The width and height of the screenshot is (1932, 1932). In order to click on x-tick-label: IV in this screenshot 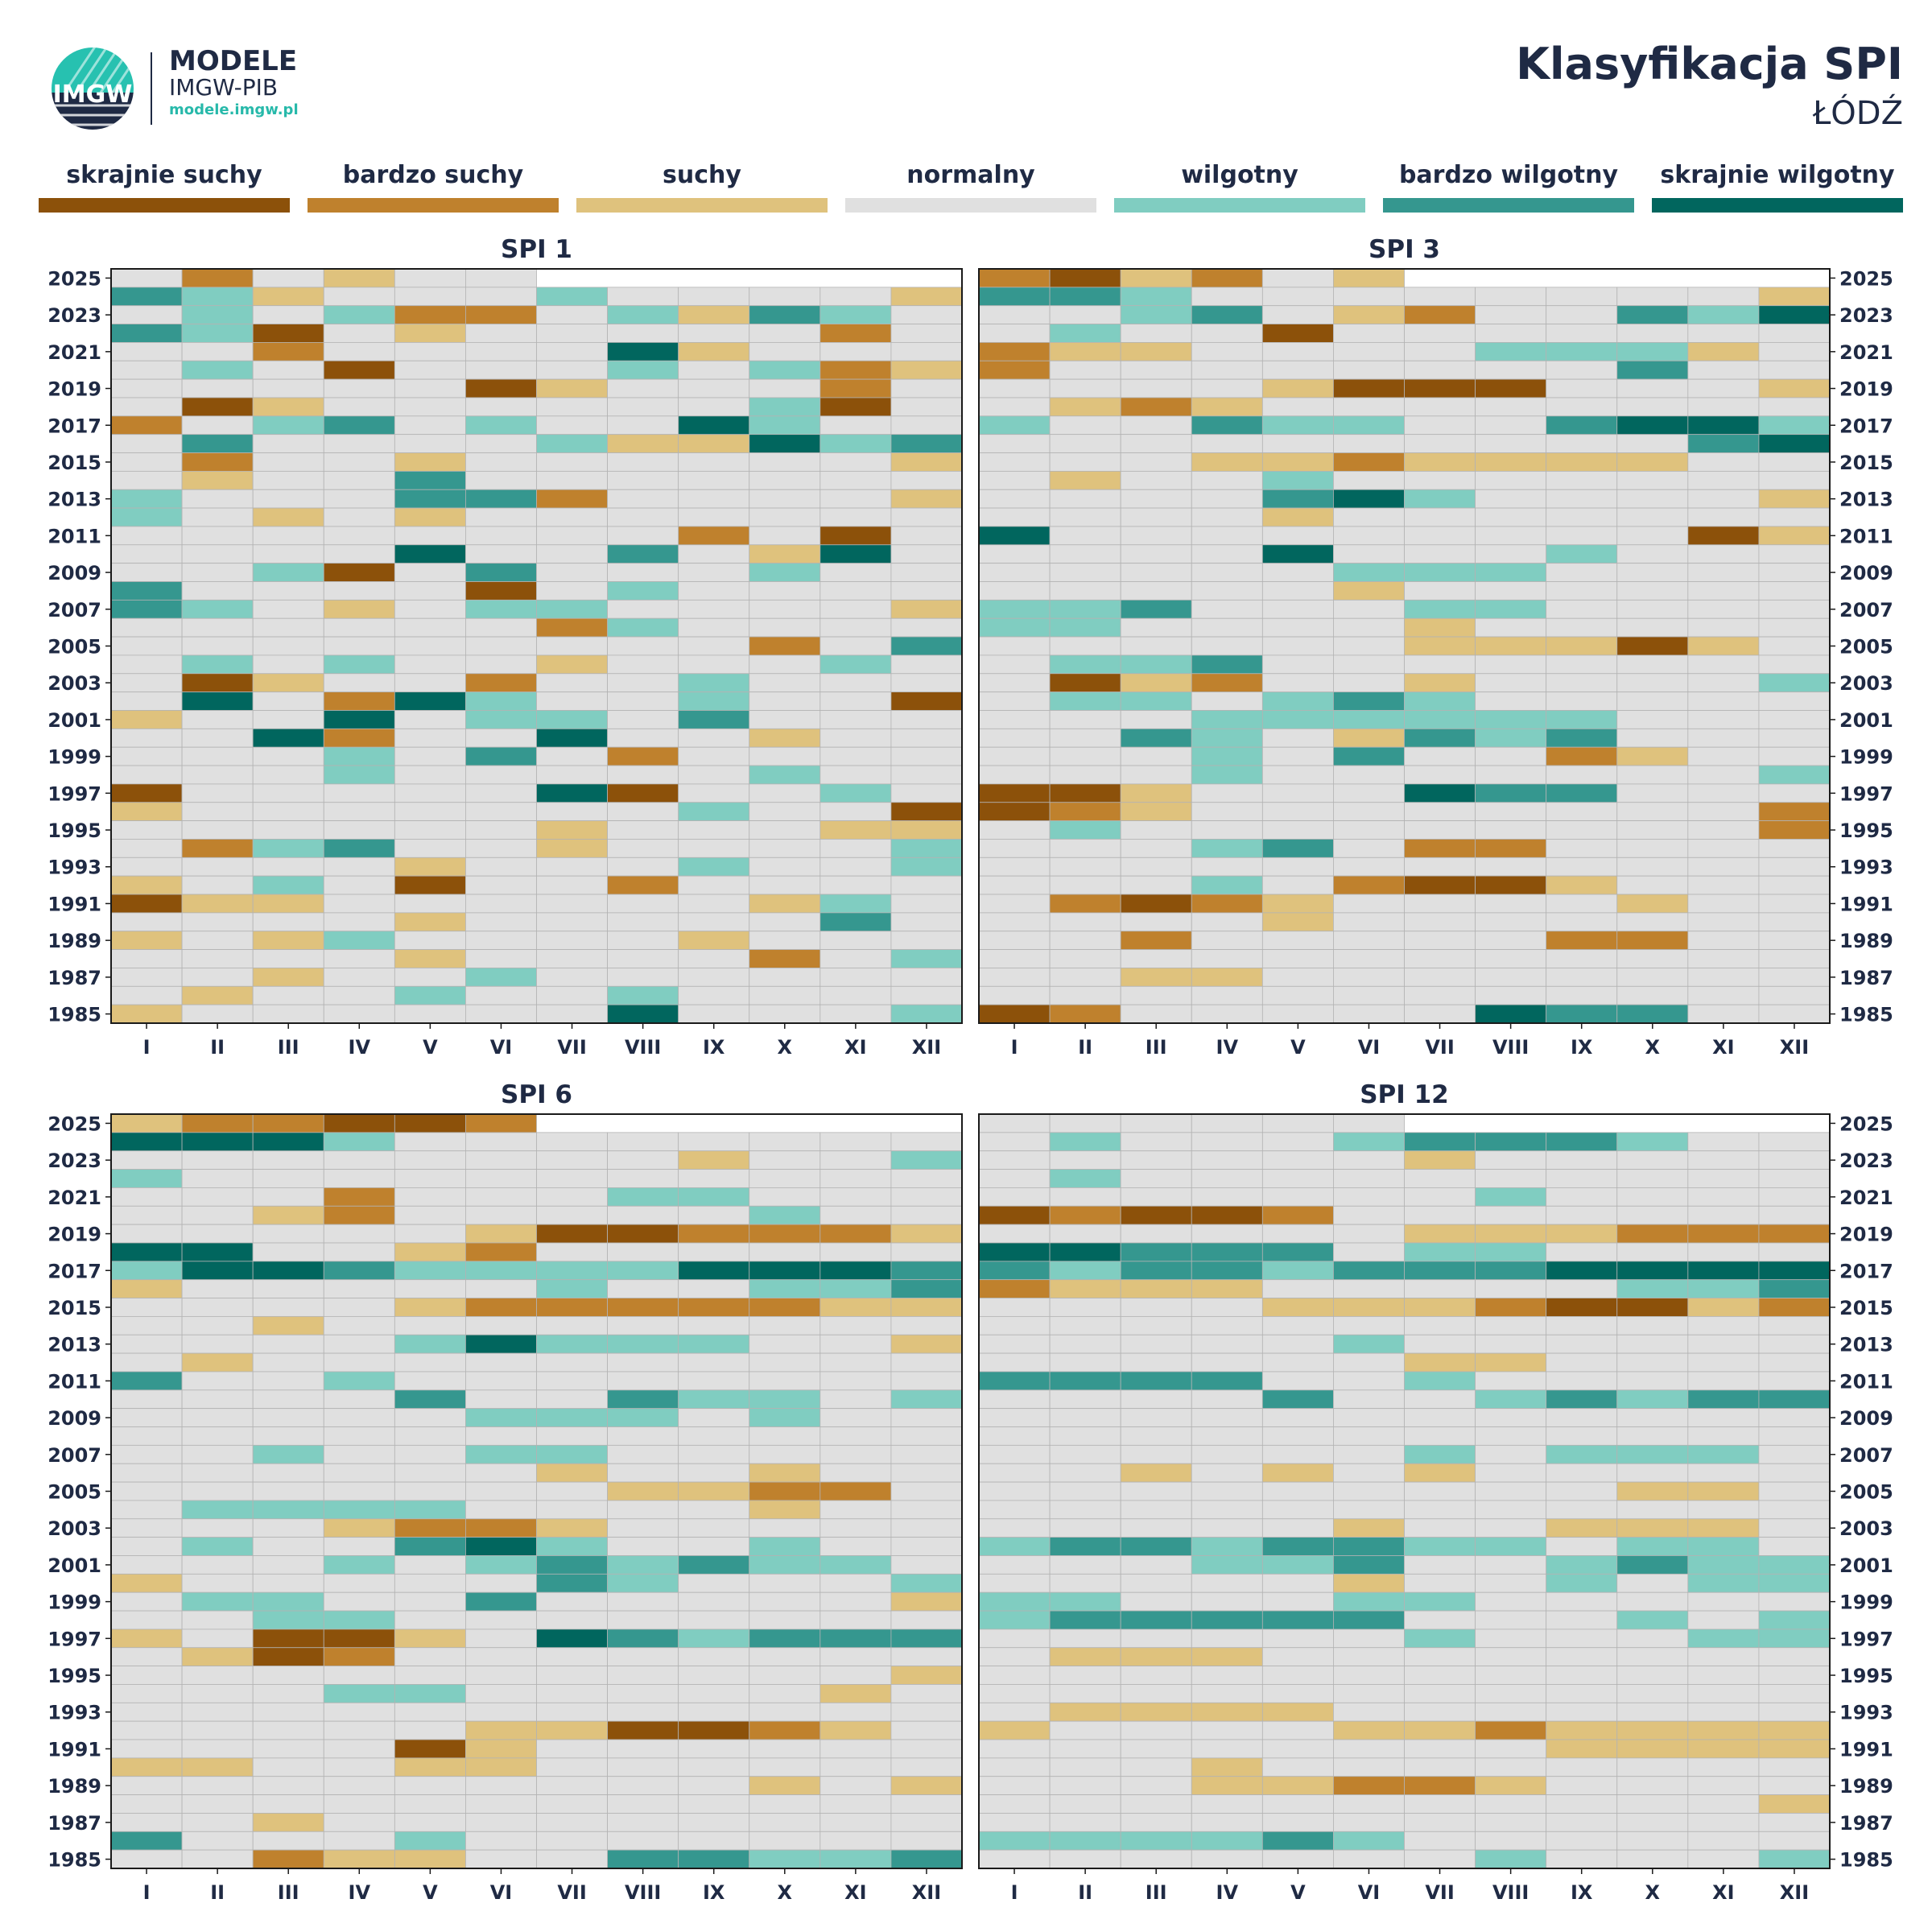, I will do `click(360, 1047)`.